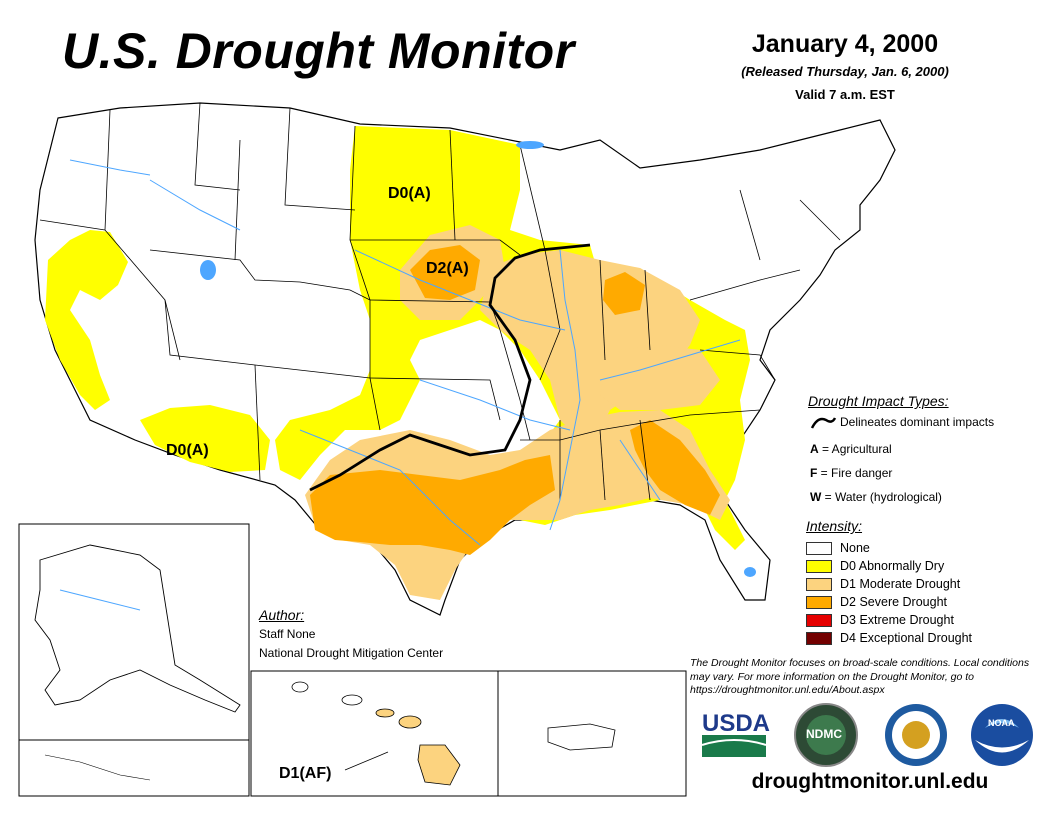  What do you see at coordinates (318, 51) in the screenshot?
I see `page-title: U.S. Drought Monitor` at bounding box center [318, 51].